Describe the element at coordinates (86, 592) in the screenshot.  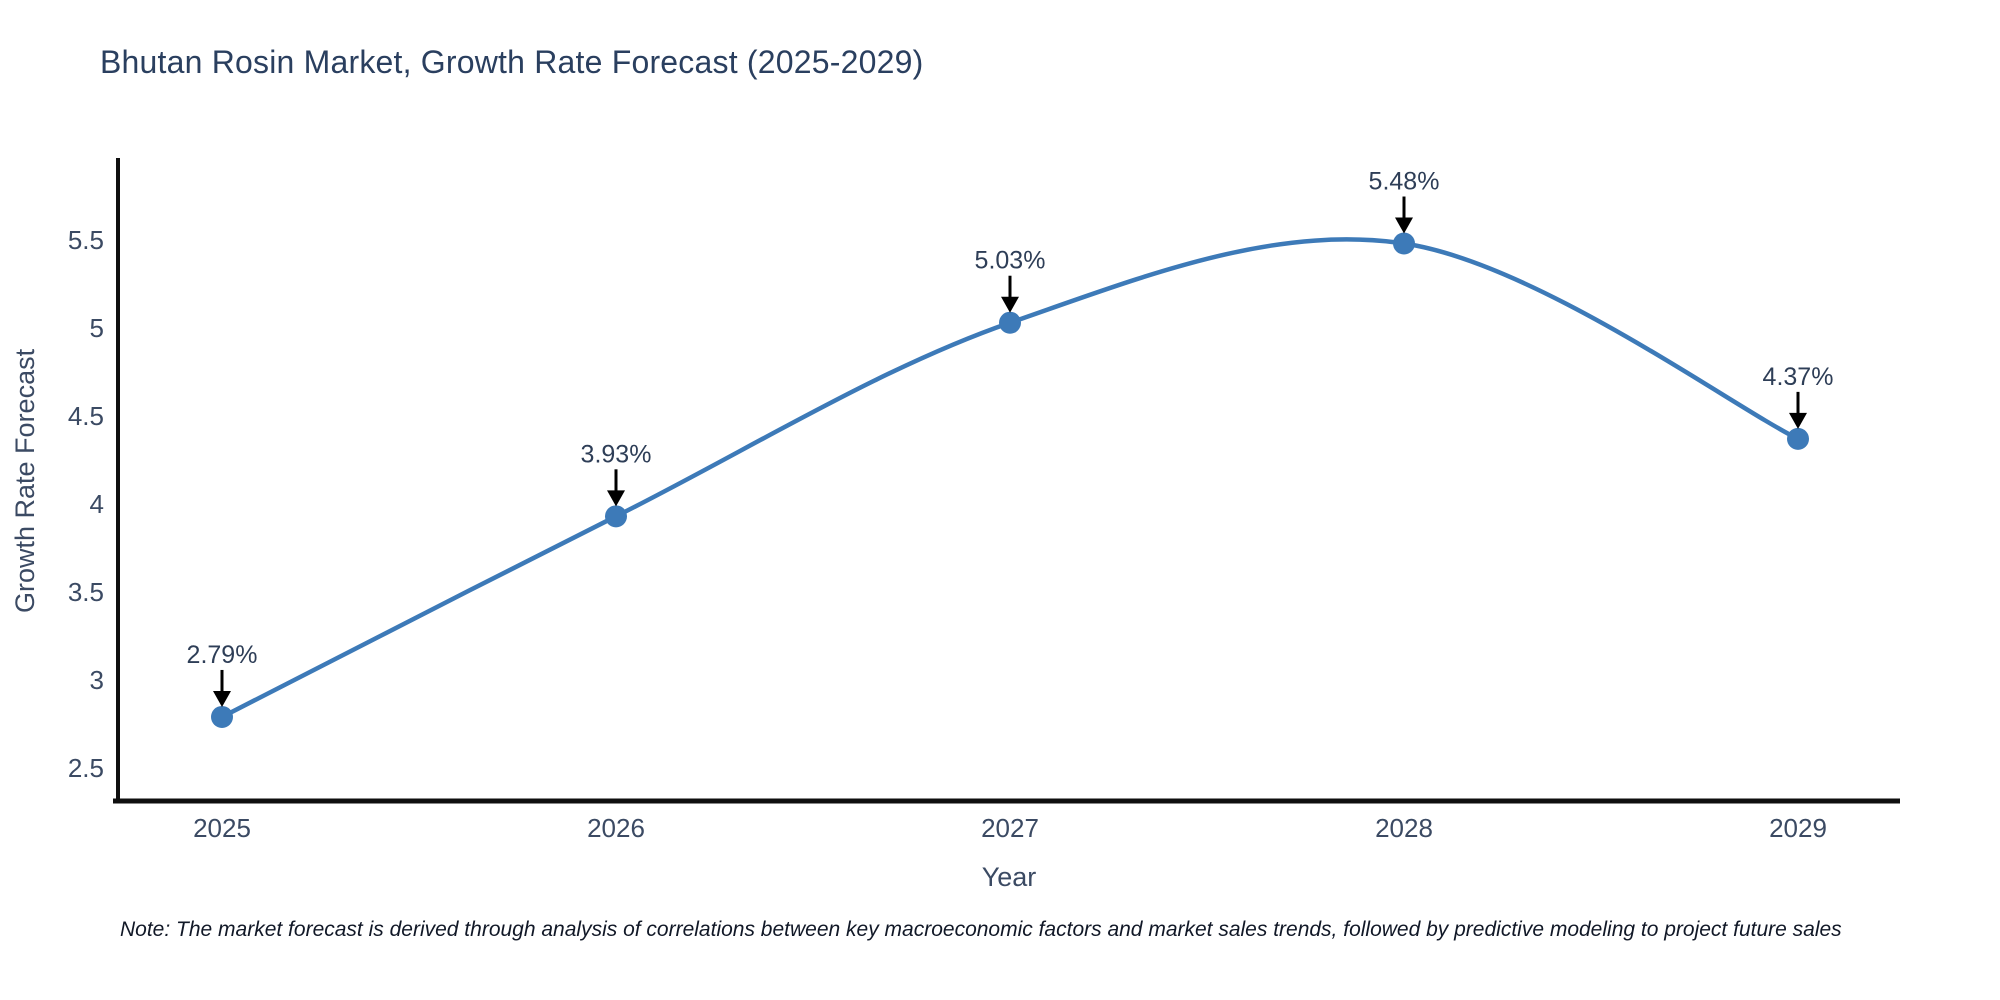
I see `y-tick-label: 3.5` at that location.